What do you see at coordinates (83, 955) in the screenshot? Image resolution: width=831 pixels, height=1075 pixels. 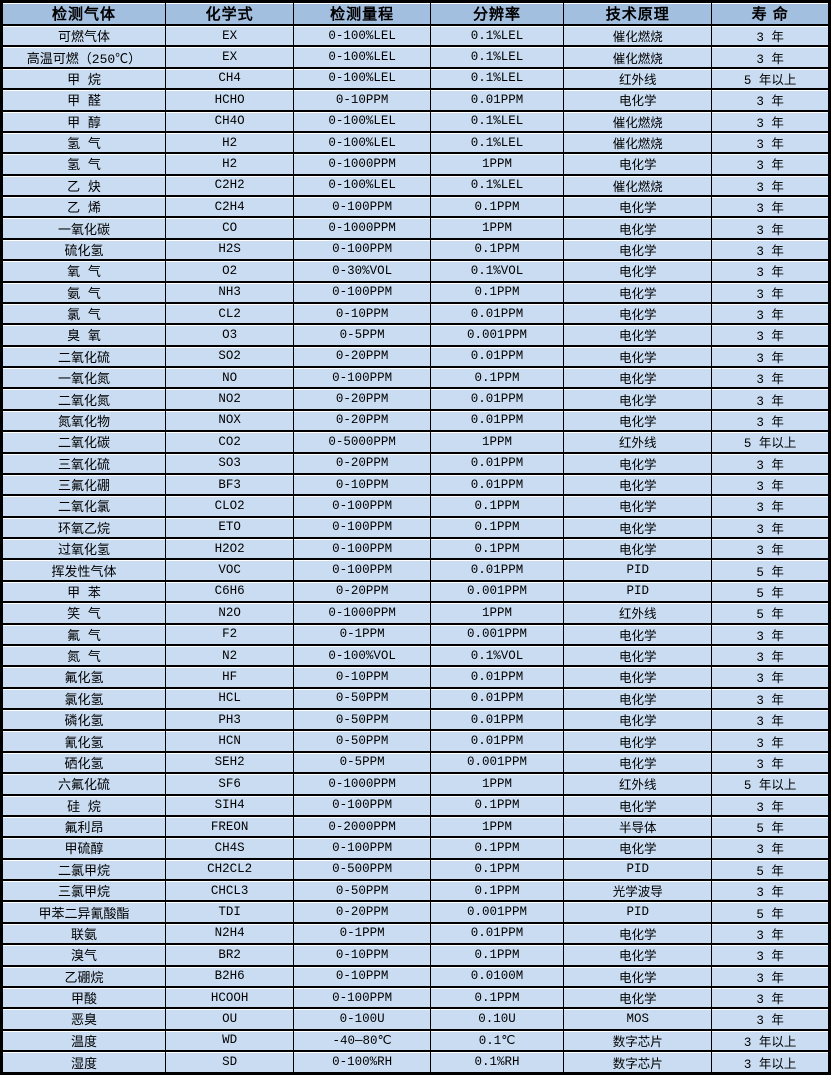 I see `gas-name-cell: 溴气` at bounding box center [83, 955].